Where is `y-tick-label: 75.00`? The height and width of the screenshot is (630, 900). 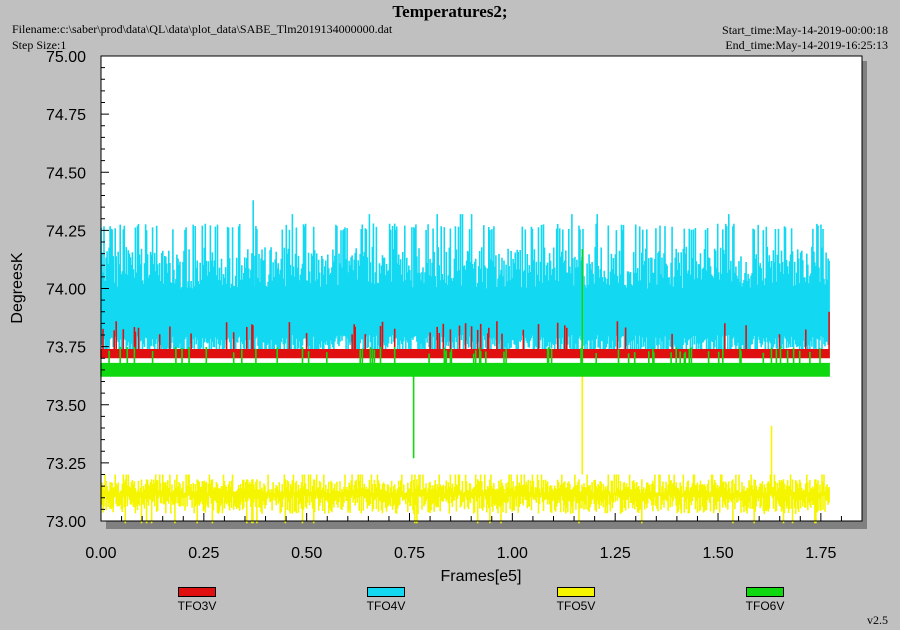 y-tick-label: 75.00 is located at coordinates (66, 57).